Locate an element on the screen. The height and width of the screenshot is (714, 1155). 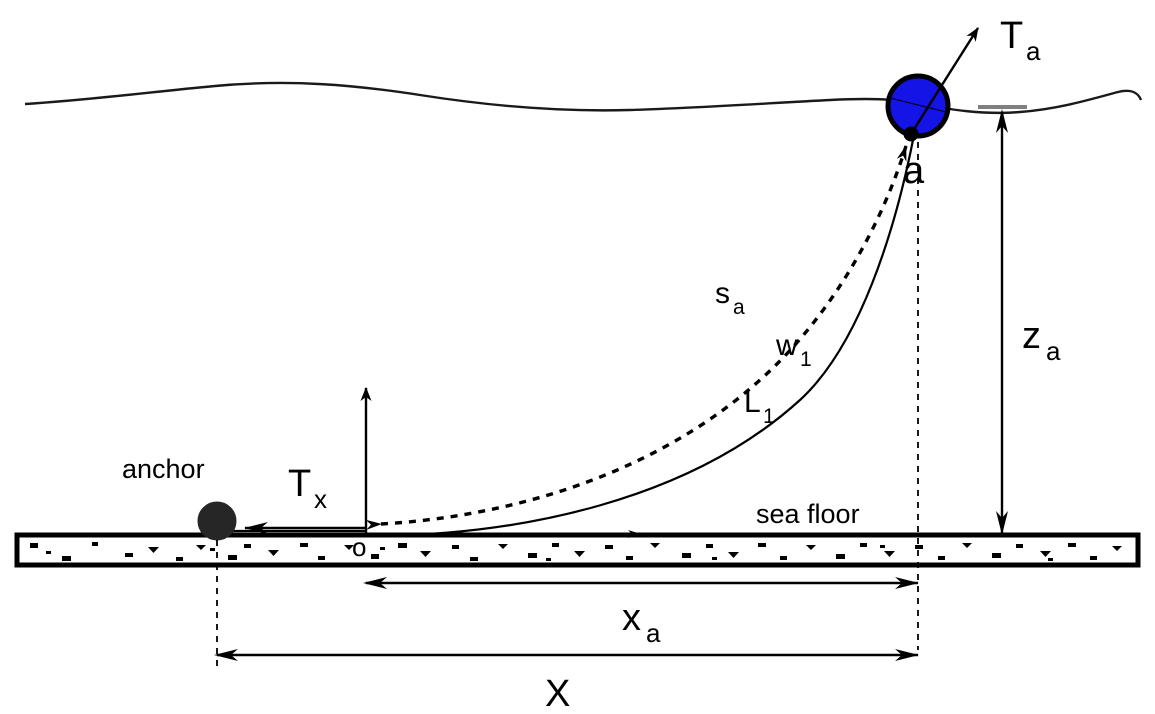
label-line-length-base: L is located at coordinates (752, 402).